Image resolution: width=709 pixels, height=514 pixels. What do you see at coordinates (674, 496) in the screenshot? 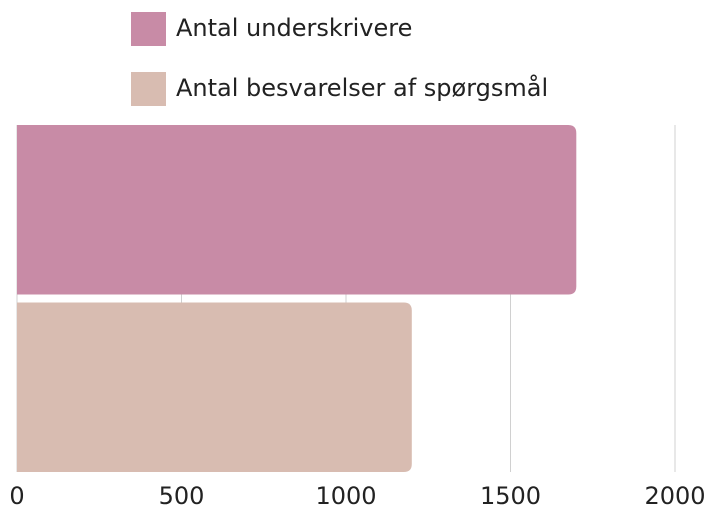
I see `x-tick-label: 2000` at bounding box center [674, 496].